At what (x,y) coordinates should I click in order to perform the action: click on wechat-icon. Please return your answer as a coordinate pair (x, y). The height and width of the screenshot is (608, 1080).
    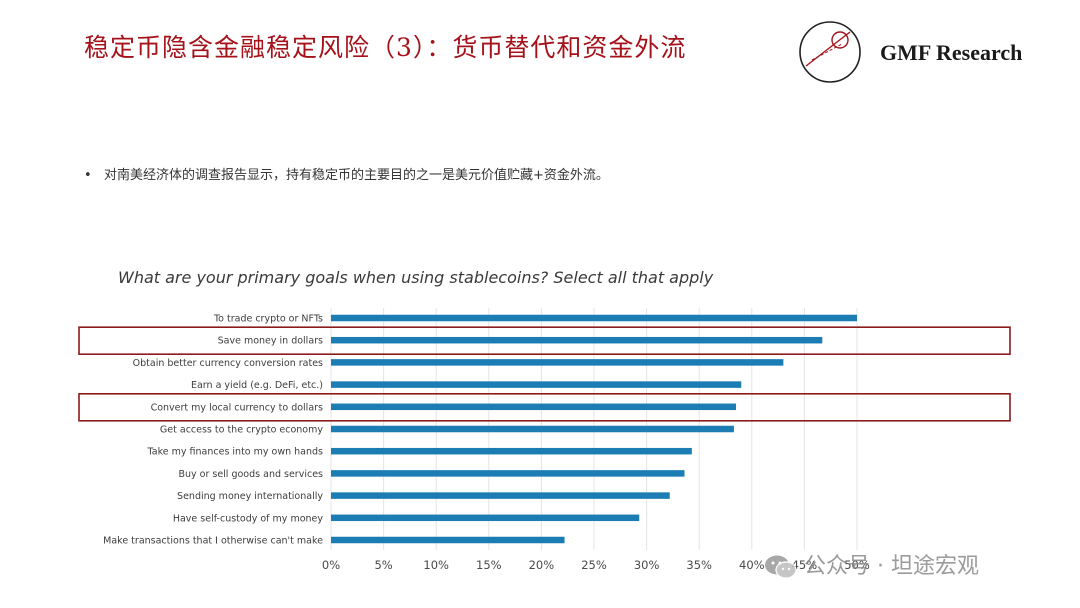
    Looking at the image, I should click on (781, 567).